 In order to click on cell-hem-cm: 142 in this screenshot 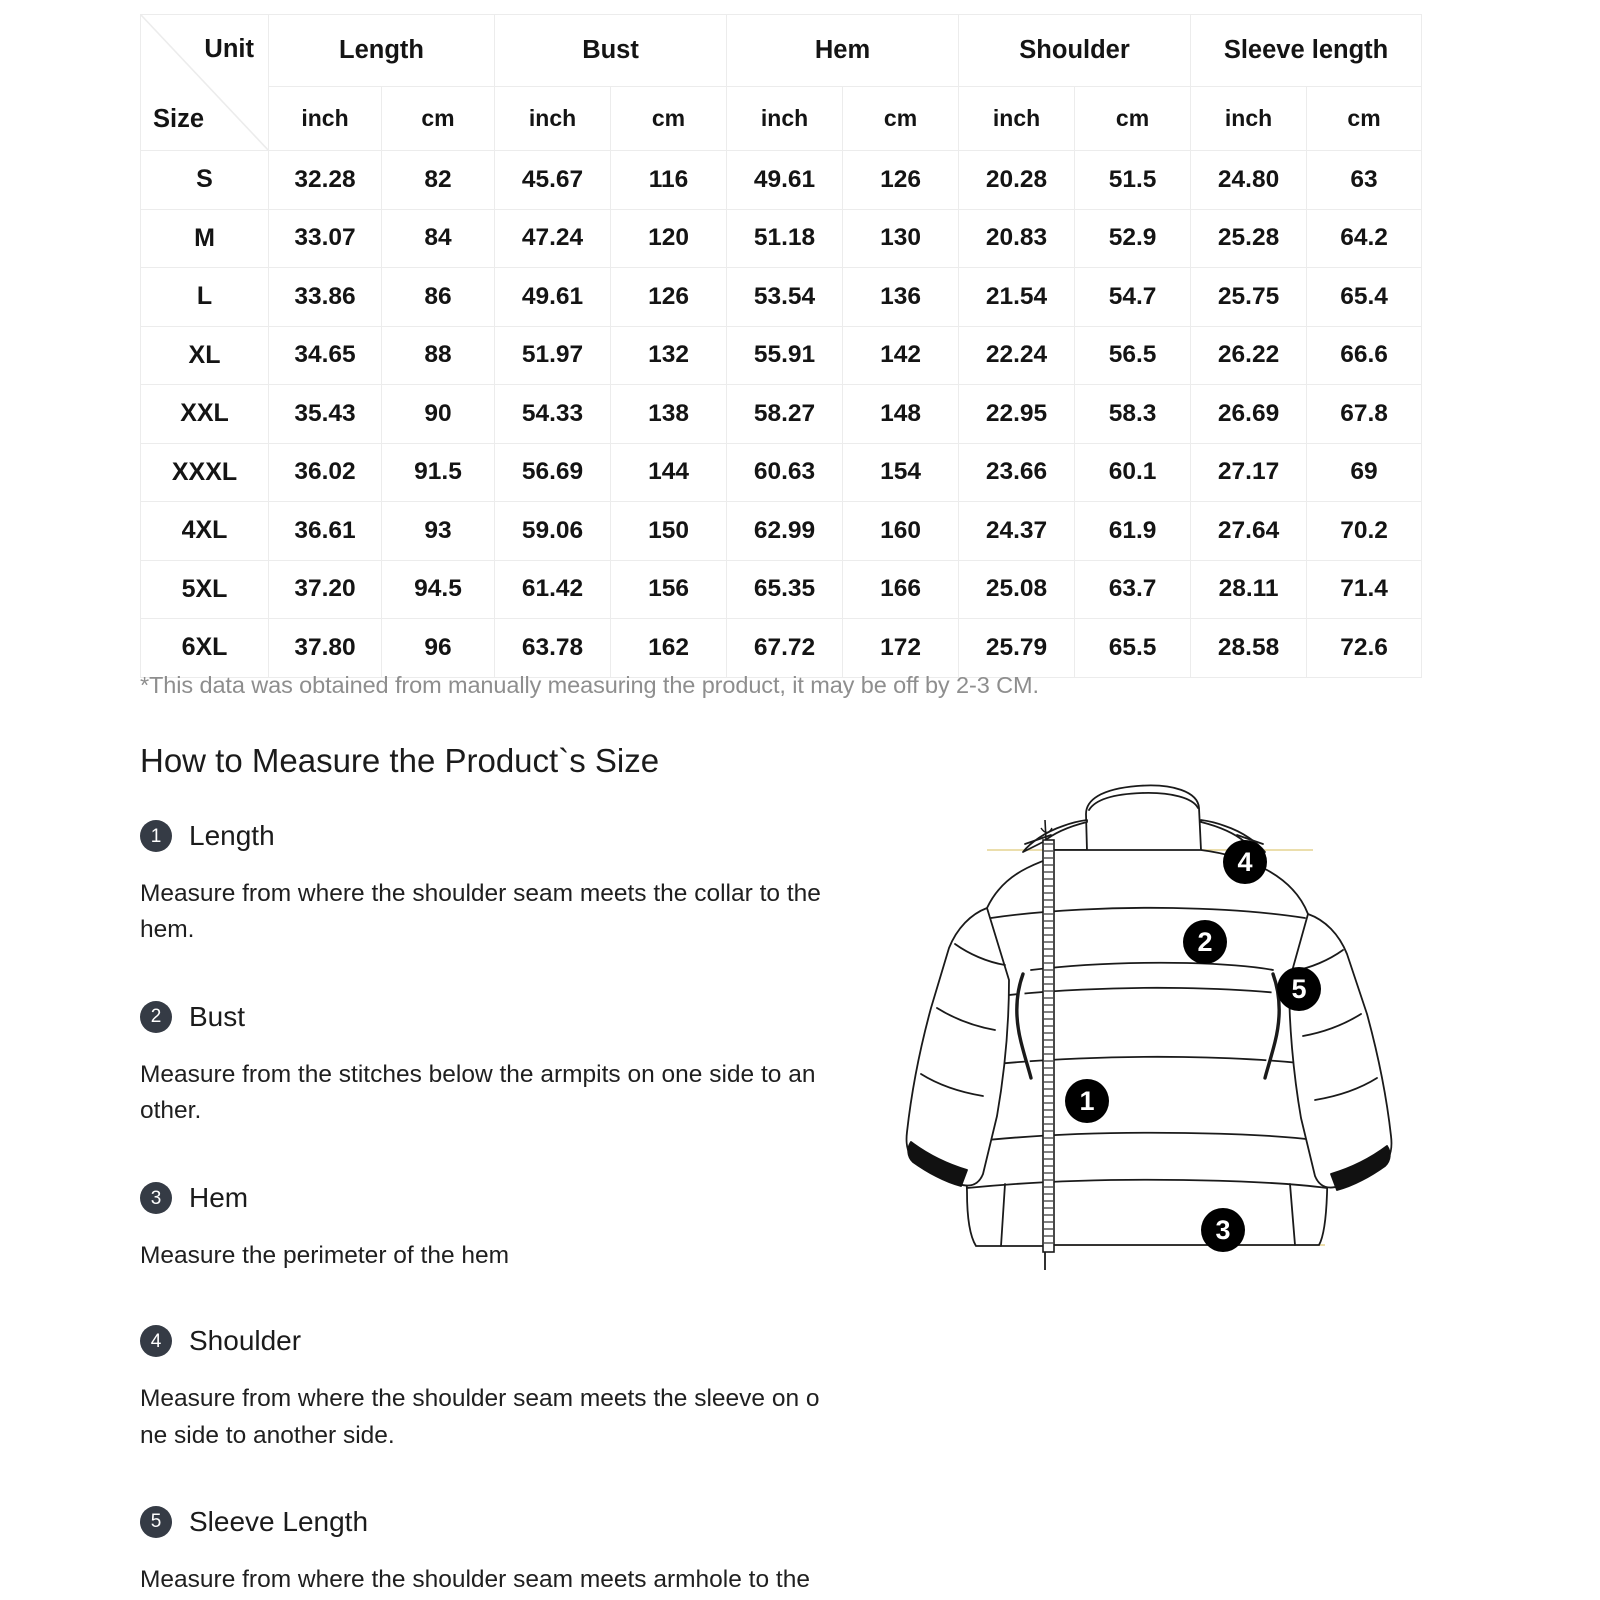, I will do `click(901, 355)`.